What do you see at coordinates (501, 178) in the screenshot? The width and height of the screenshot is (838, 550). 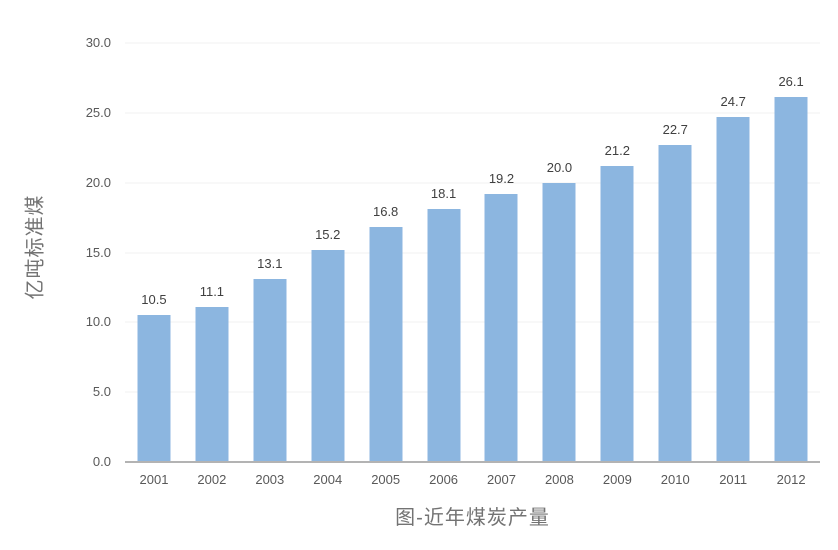 I see `bar-value-label: 19.2` at bounding box center [501, 178].